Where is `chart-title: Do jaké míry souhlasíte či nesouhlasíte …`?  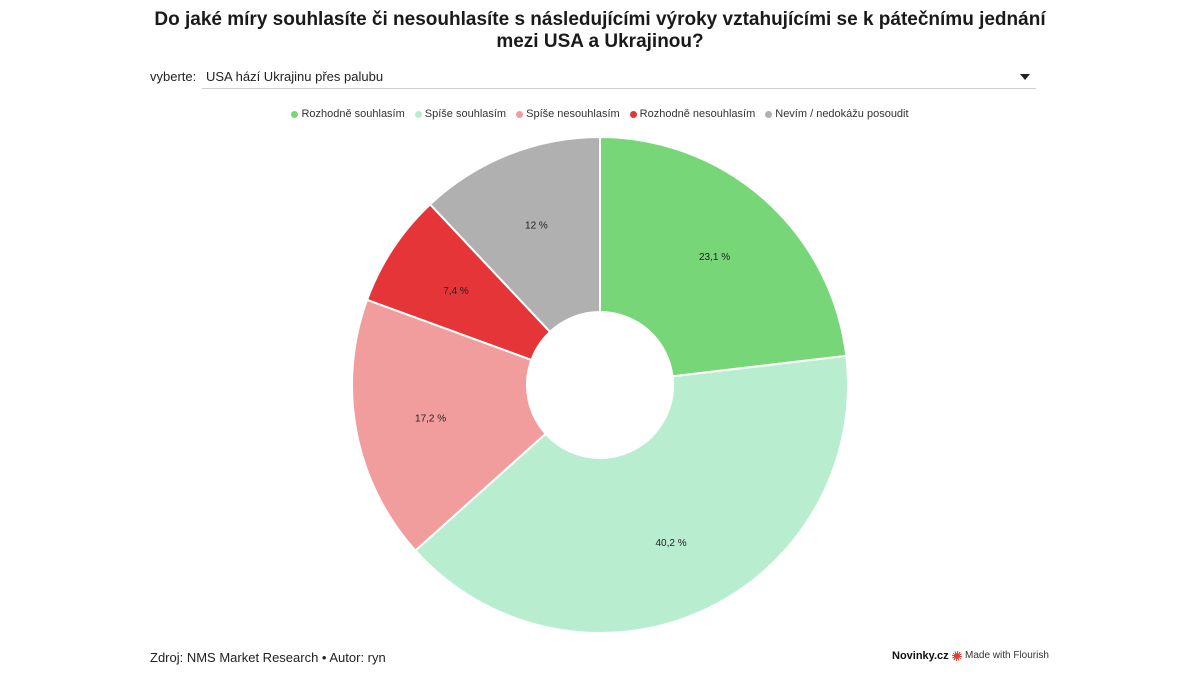
chart-title: Do jaké míry souhlasíte či nesouhlasíte … is located at coordinates (600, 30).